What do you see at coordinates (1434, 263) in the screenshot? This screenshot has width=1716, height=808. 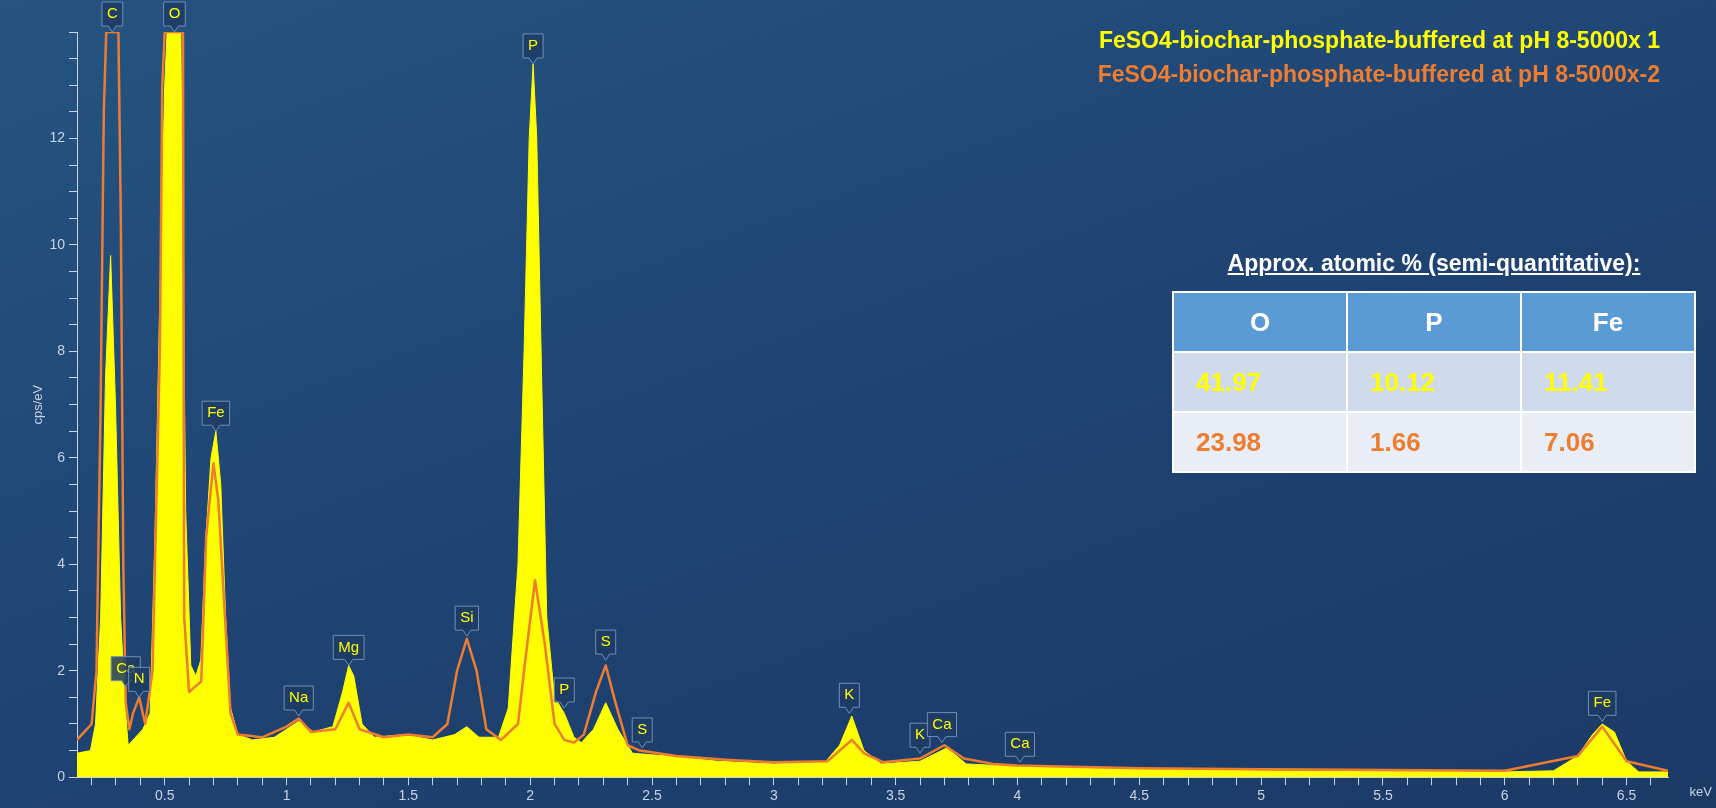 I see `text: Approx. atomic % (semi-quantitative):` at bounding box center [1434, 263].